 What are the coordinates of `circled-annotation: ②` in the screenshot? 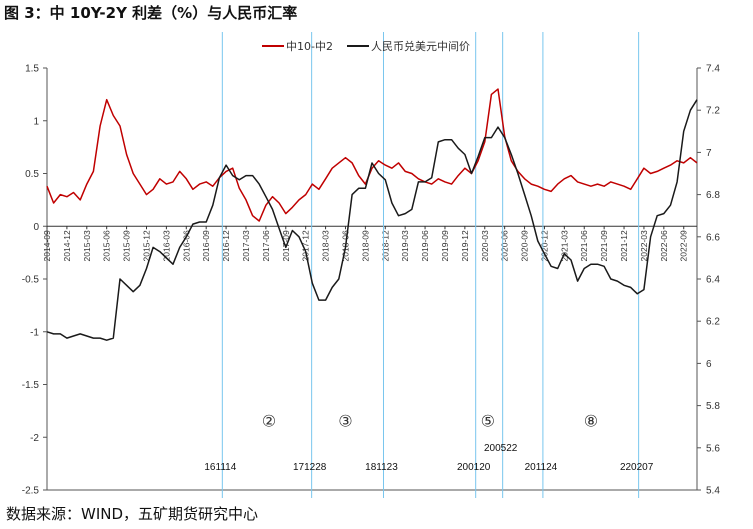 It's located at (269, 420).